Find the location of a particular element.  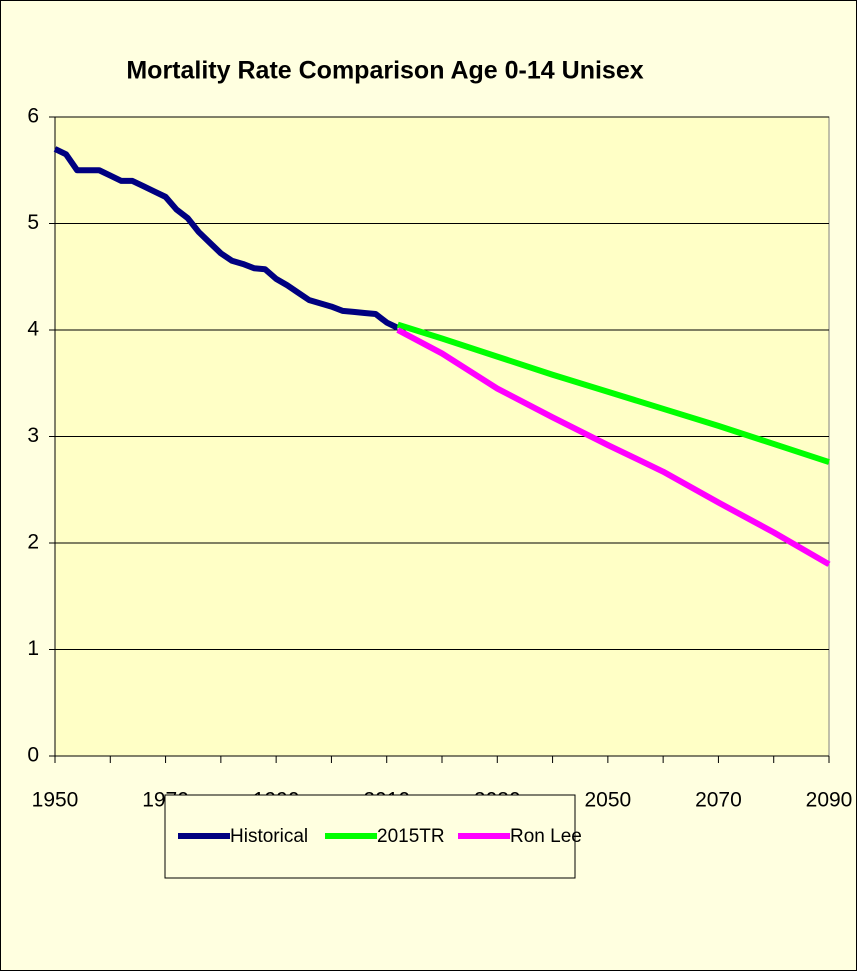

legend-label: 2015TR is located at coordinates (411, 836).